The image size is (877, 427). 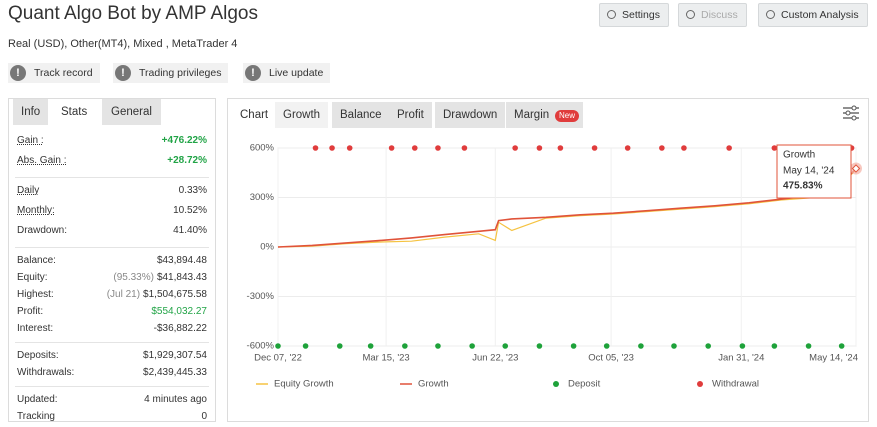 I want to click on stat-row: Tracking 0, so click(x=112, y=419).